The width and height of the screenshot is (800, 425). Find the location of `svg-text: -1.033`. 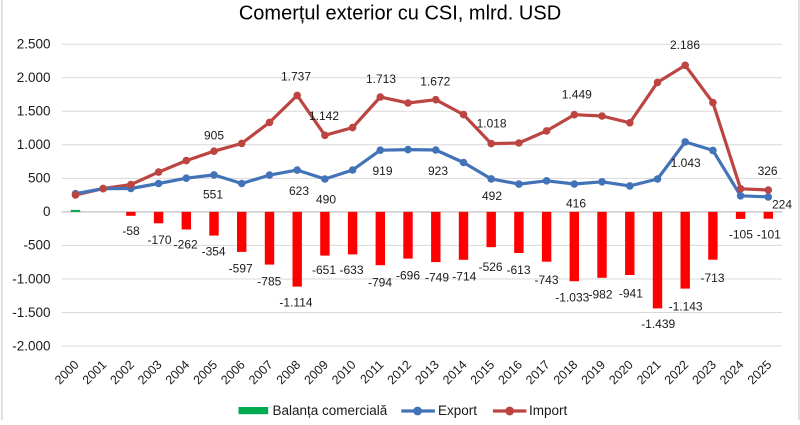

svg-text: -1.033 is located at coordinates (572, 298).